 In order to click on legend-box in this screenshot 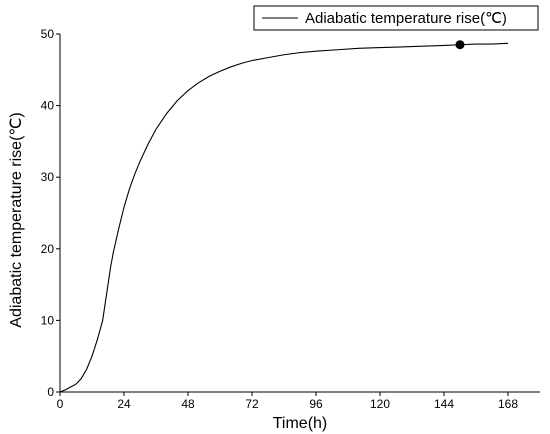, I will do `click(396, 18)`.